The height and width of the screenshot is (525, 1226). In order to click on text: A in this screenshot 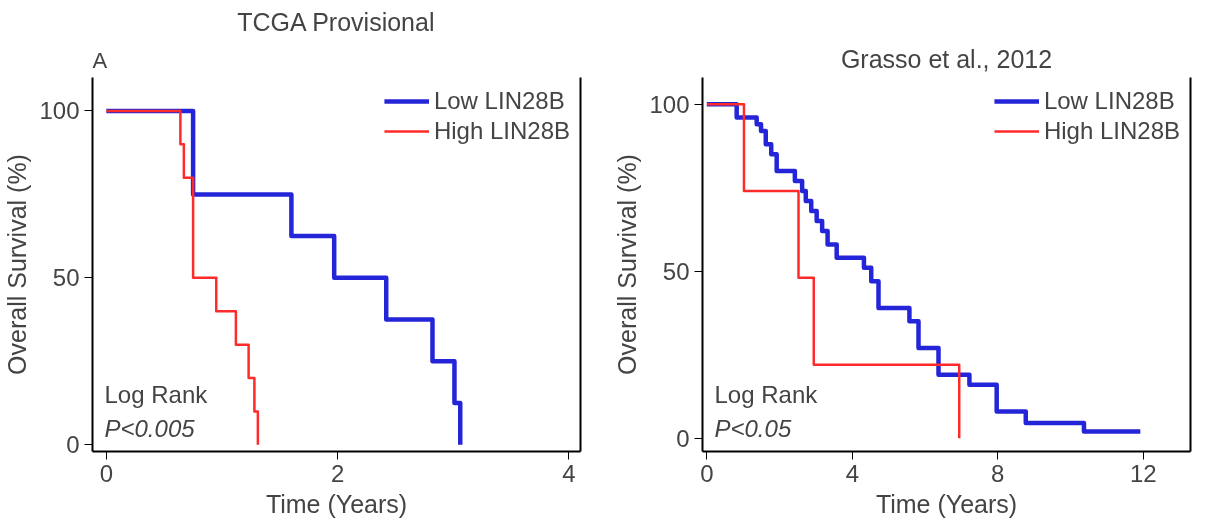, I will do `click(100, 60)`.